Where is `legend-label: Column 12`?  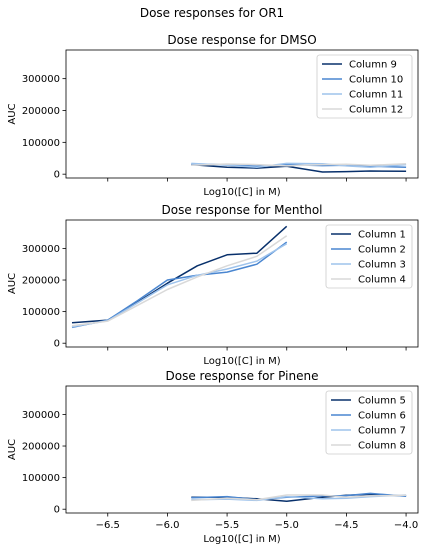
legend-label: Column 12 is located at coordinates (376, 110).